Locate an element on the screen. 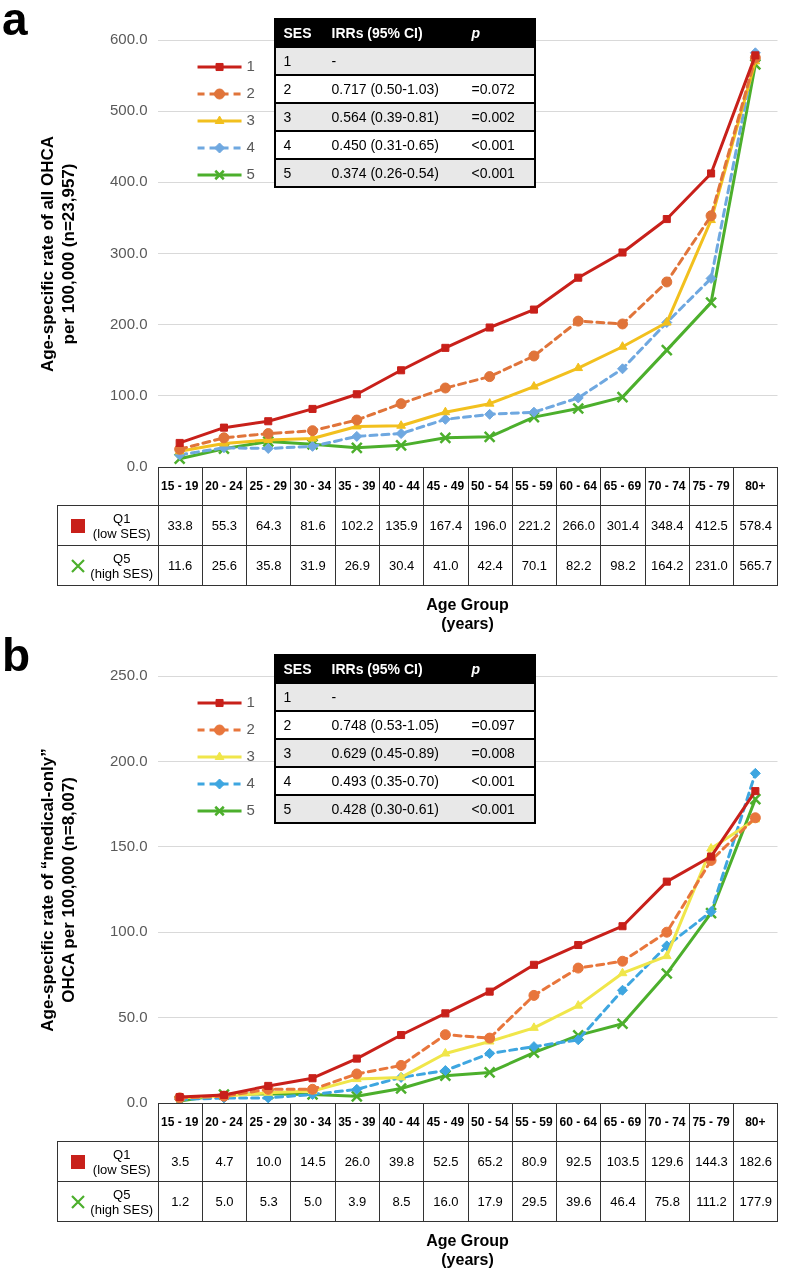 The image size is (787, 1276). data-label: 3.5 is located at coordinates (180, 1161).